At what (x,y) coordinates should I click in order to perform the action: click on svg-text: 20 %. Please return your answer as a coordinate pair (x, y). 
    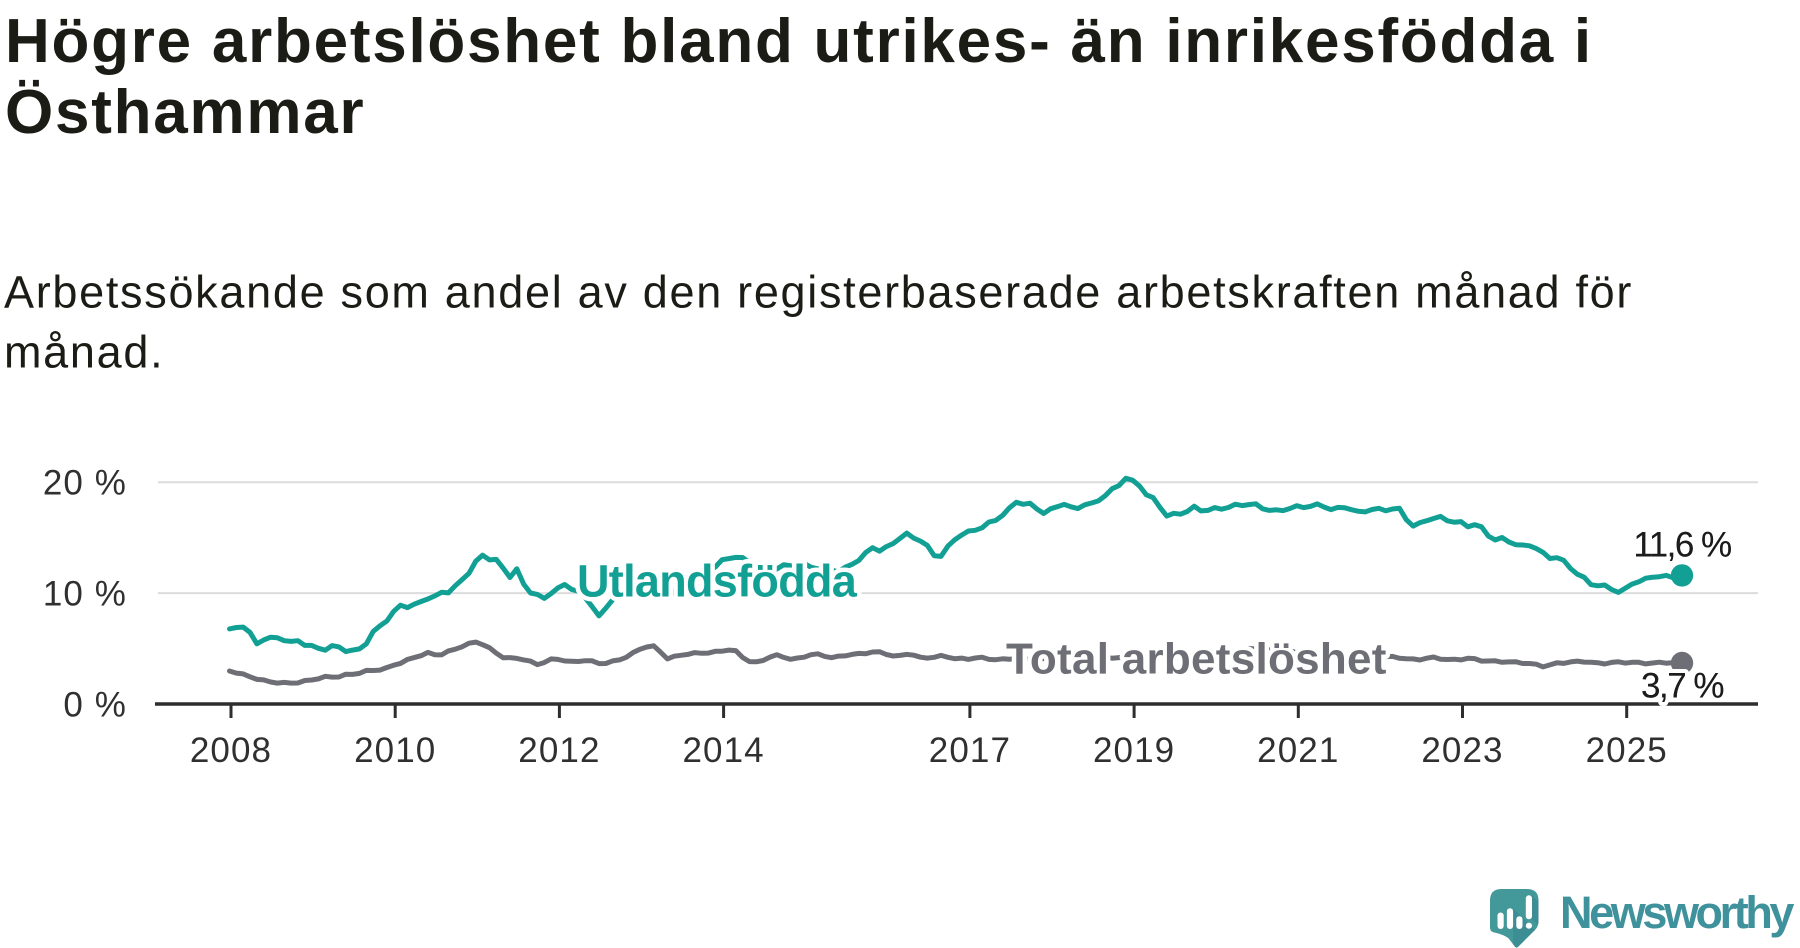
    Looking at the image, I should click on (85, 483).